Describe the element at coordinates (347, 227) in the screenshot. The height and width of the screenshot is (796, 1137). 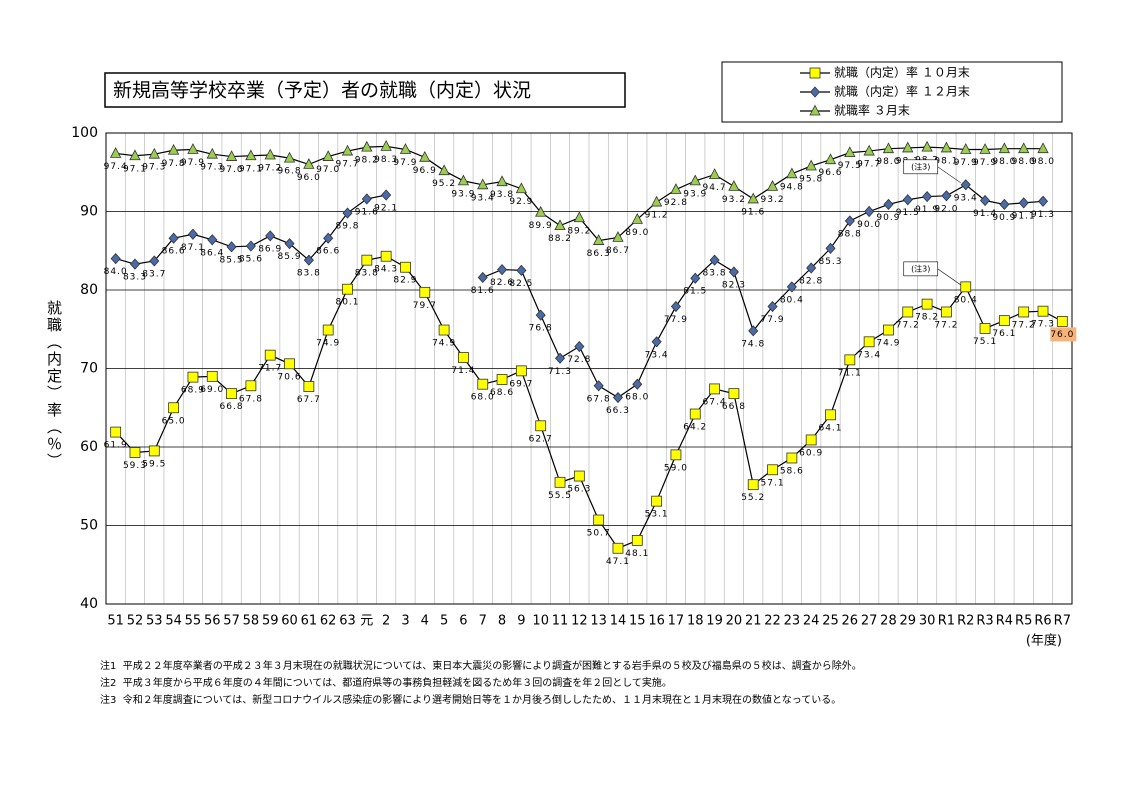
I see `value-label: 89.8` at that location.